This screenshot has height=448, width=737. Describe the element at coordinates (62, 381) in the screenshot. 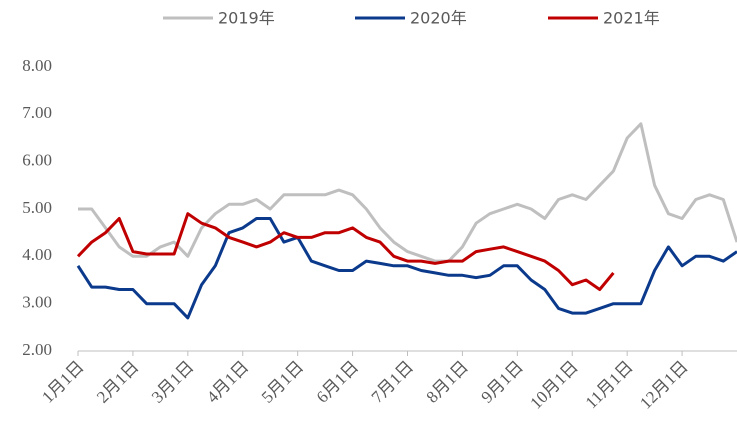

I see `x-tick-label: 1月1日` at that location.